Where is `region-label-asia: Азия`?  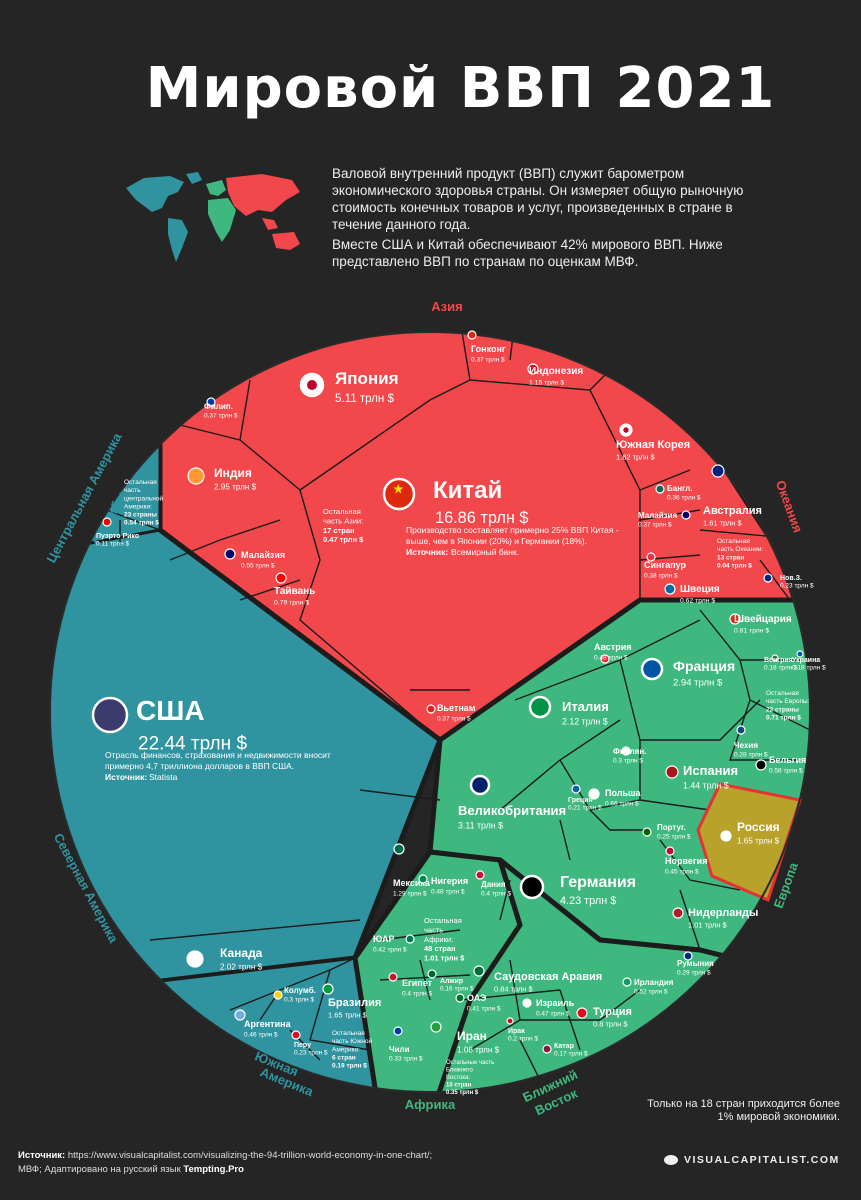 region-label-asia: Азия is located at coordinates (446, 306).